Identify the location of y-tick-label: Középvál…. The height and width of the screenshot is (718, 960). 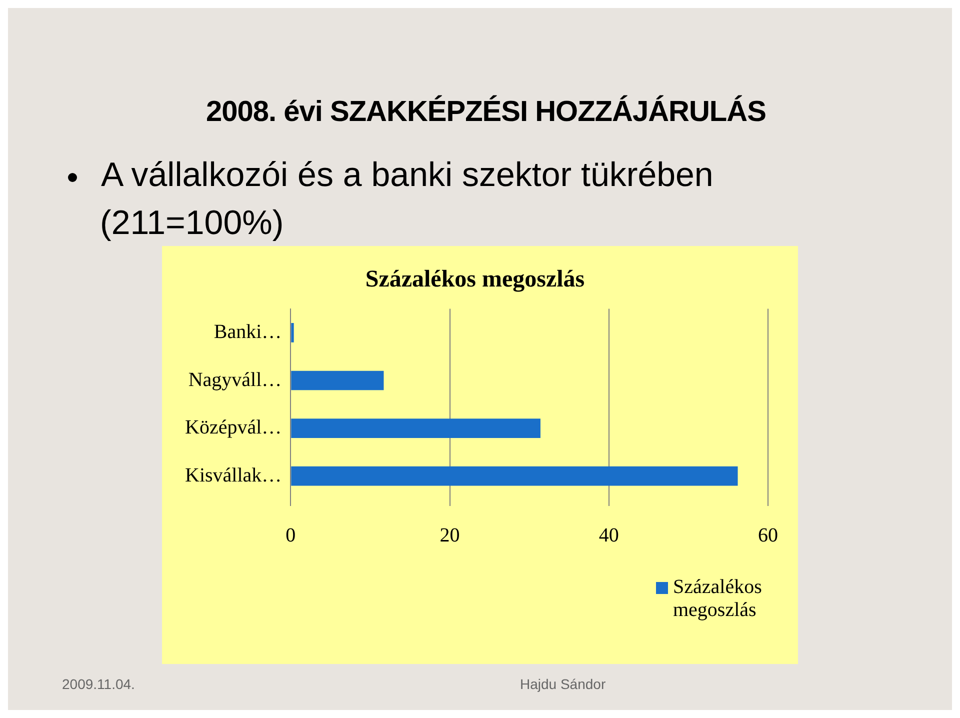
(233, 427).